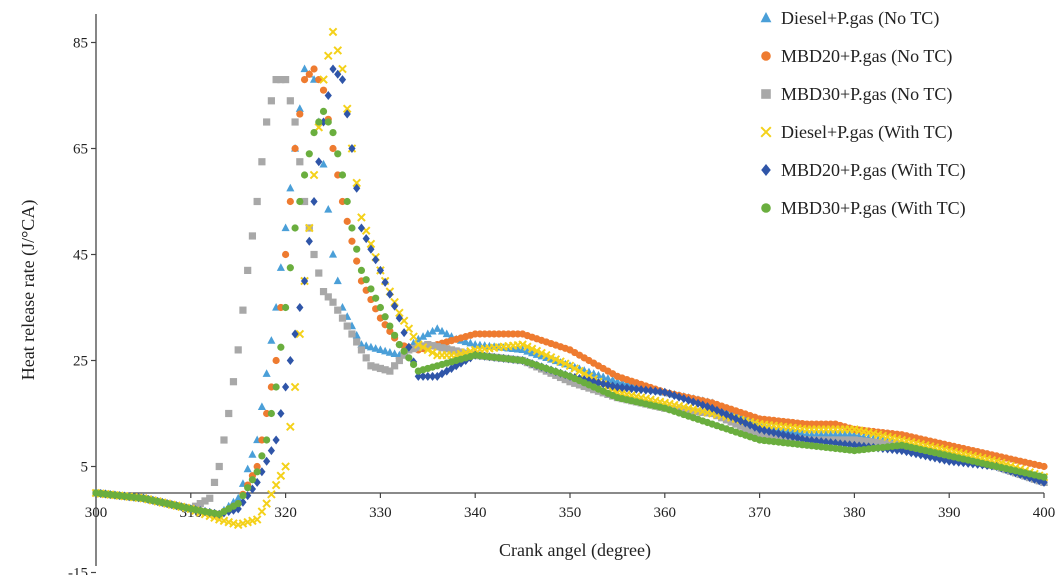  Describe the element at coordinates (766, 17) in the screenshot. I see `legend-marker` at that location.